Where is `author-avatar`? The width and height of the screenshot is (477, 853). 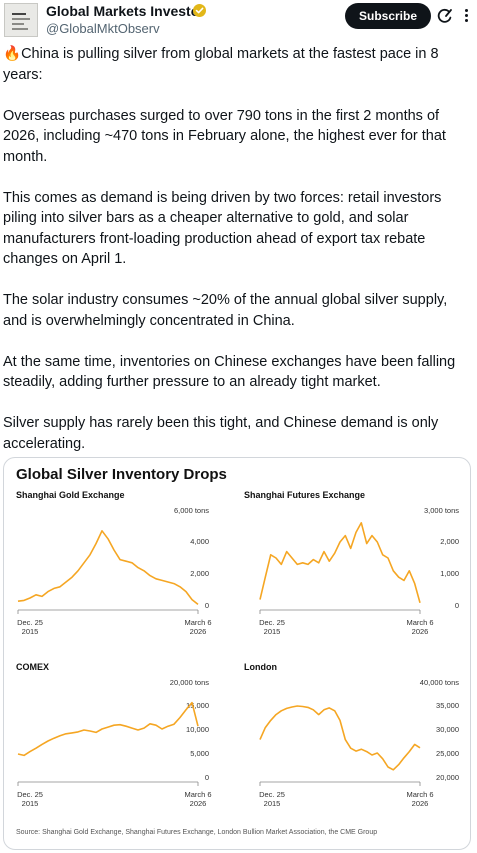 author-avatar is located at coordinates (21, 20).